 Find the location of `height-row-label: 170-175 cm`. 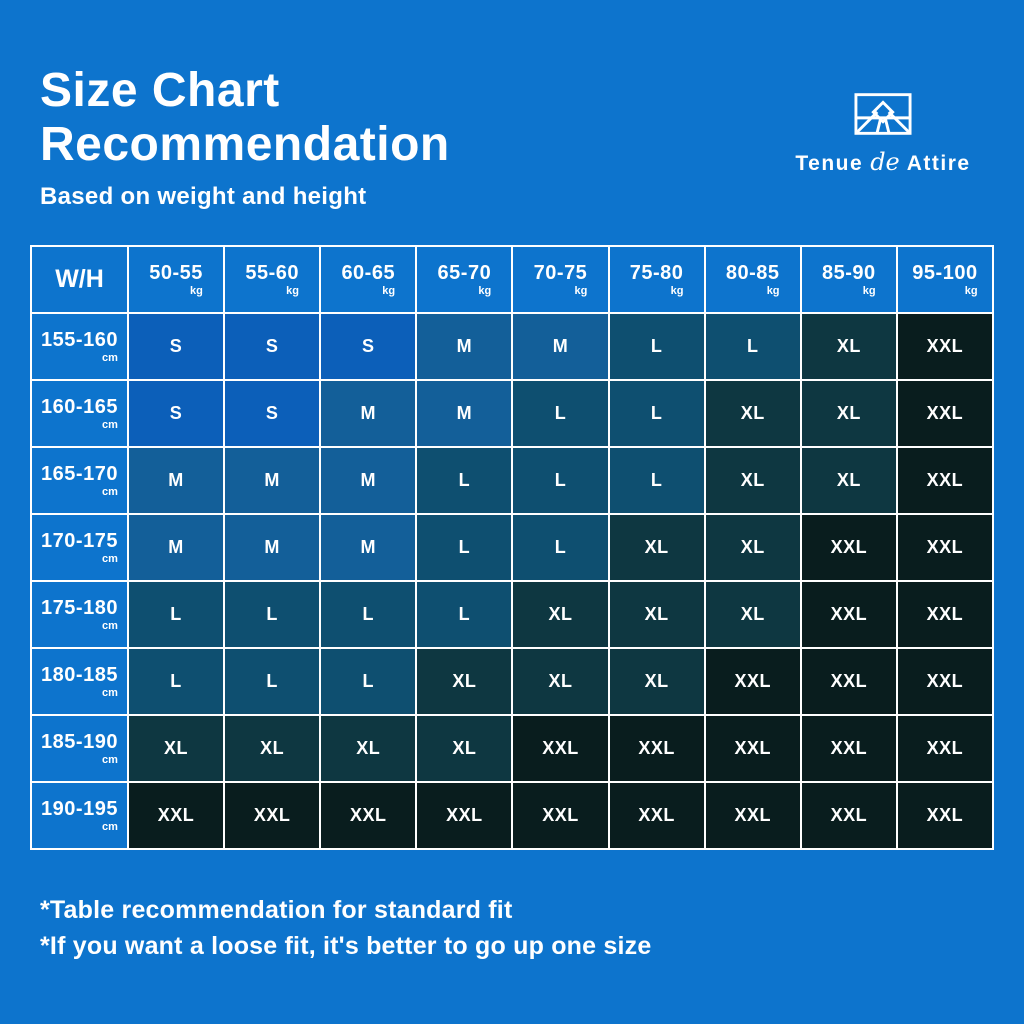

height-row-label: 170-175 cm is located at coordinates (79, 547).